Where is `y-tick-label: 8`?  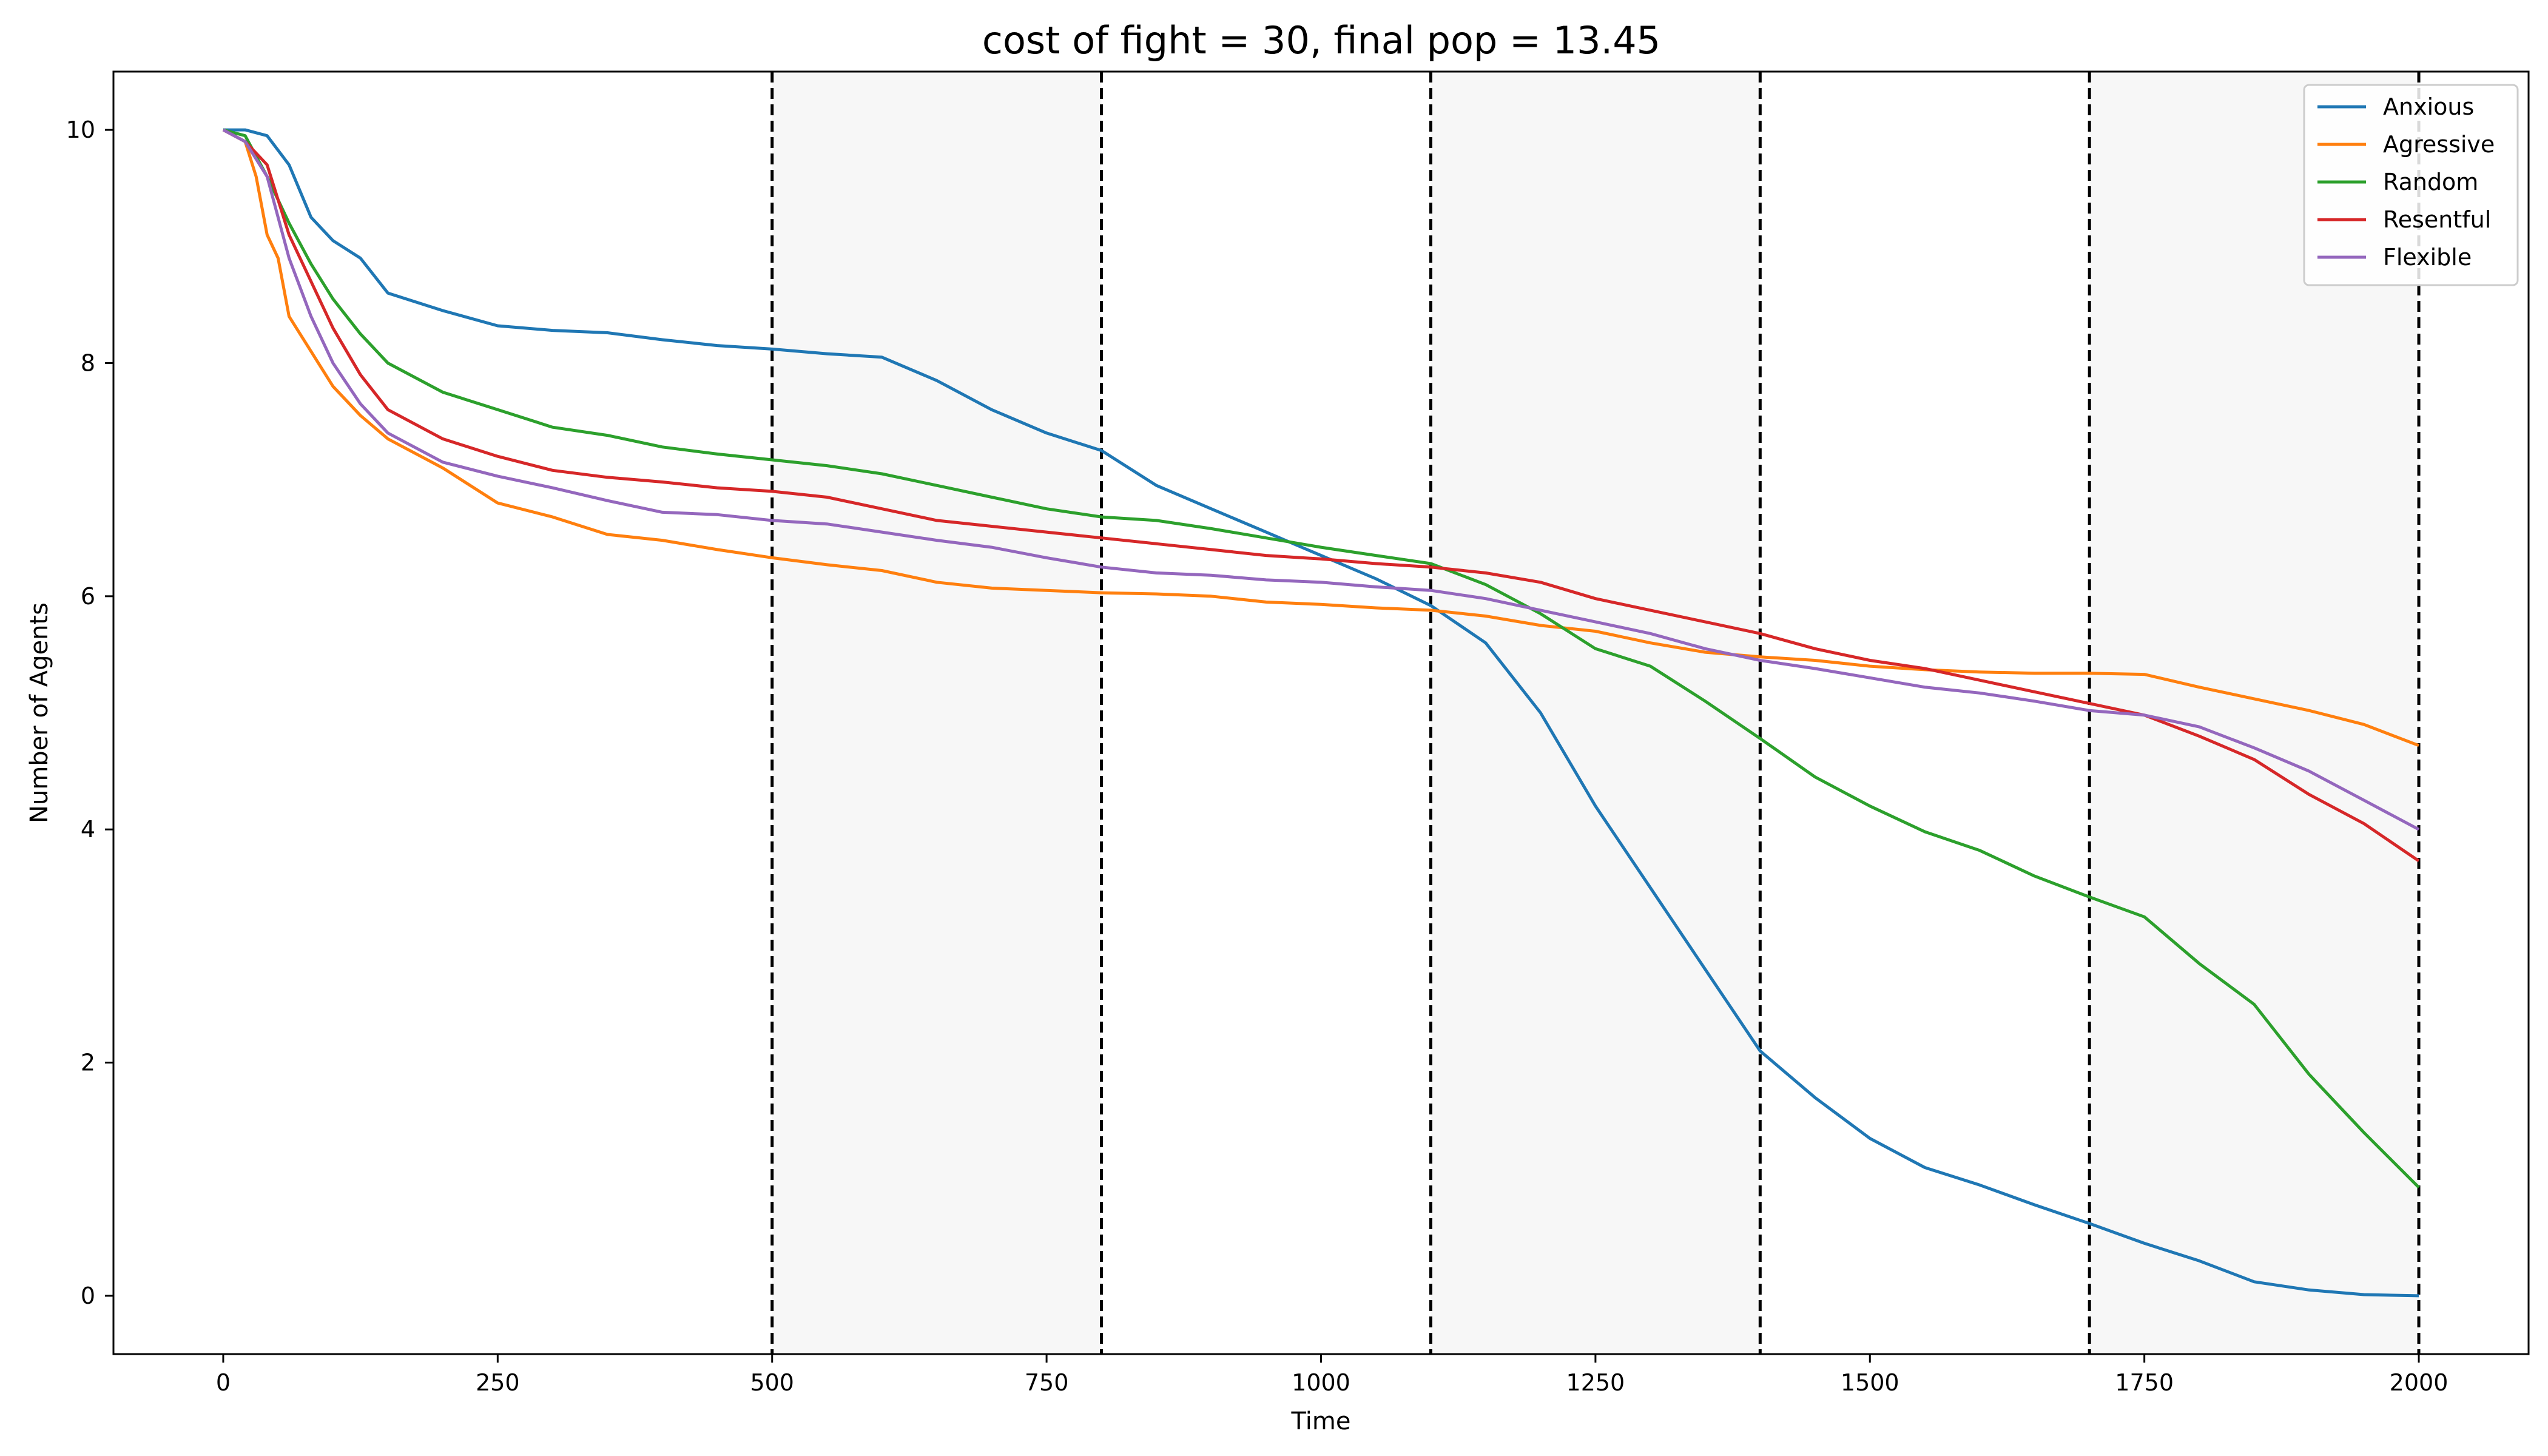 y-tick-label: 8 is located at coordinates (88, 362).